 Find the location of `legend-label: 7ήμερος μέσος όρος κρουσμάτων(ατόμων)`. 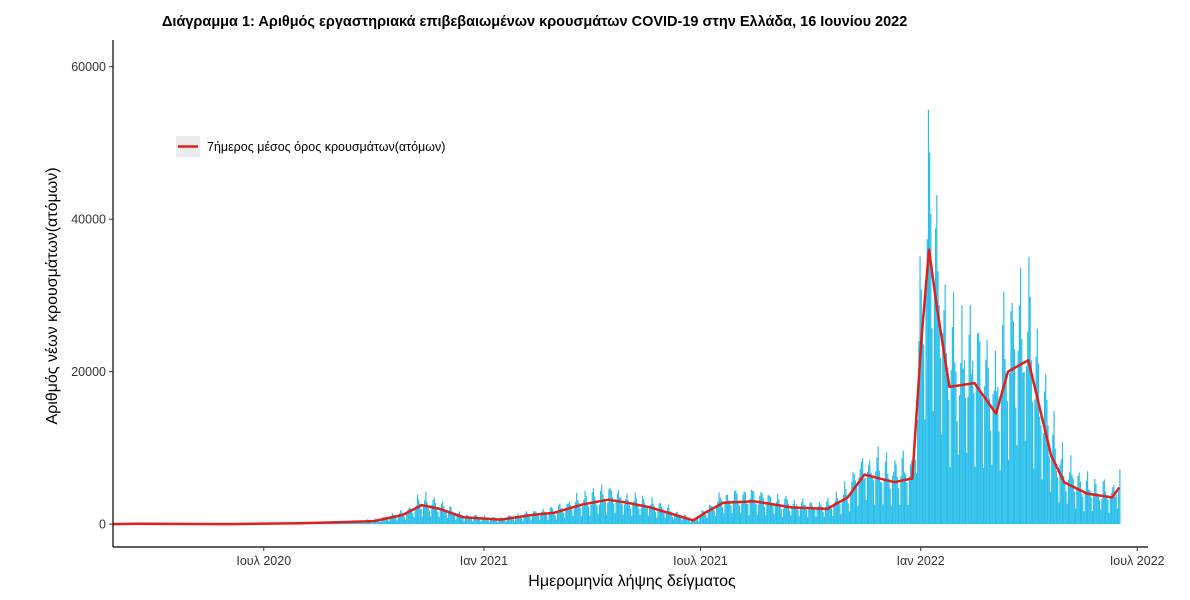

legend-label: 7ήμερος μέσος όρος κρουσμάτων(ατόμων) is located at coordinates (326, 147).